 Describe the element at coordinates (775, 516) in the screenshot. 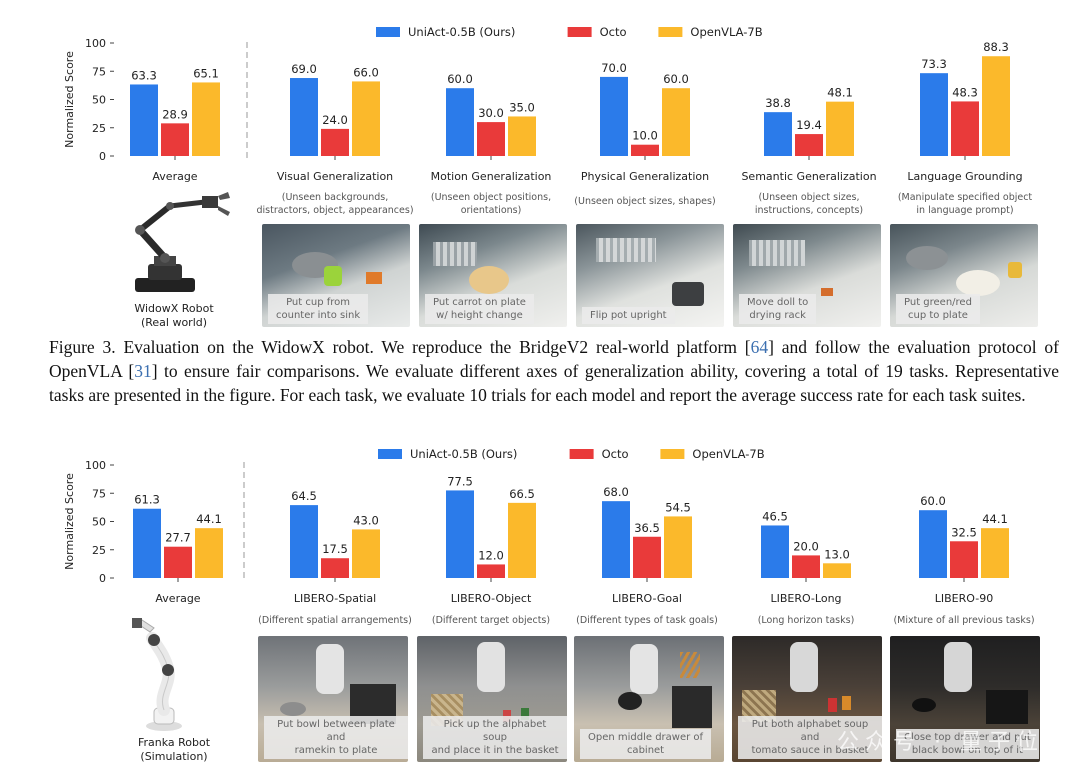

I see `bar-value-label: 46.5` at that location.